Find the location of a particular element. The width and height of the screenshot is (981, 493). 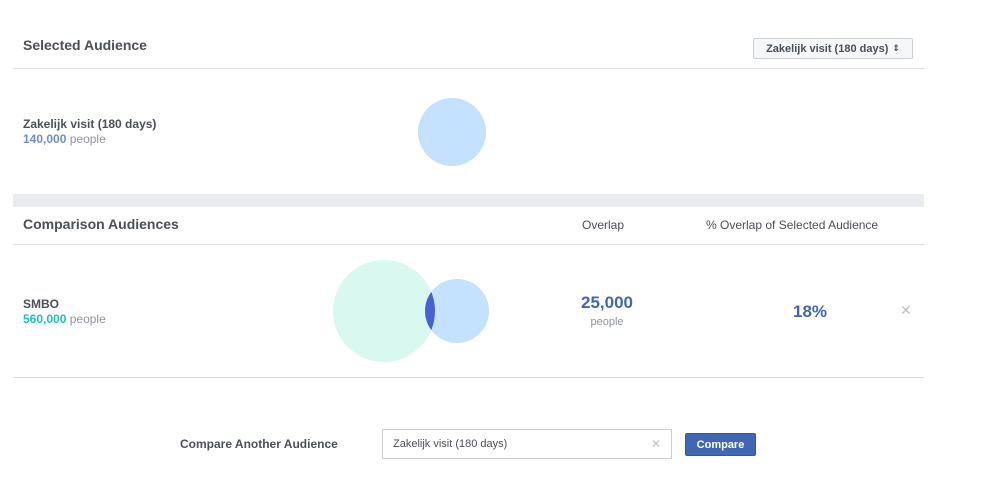

selected-audience-count: 140,000 people is located at coordinates (89, 139).